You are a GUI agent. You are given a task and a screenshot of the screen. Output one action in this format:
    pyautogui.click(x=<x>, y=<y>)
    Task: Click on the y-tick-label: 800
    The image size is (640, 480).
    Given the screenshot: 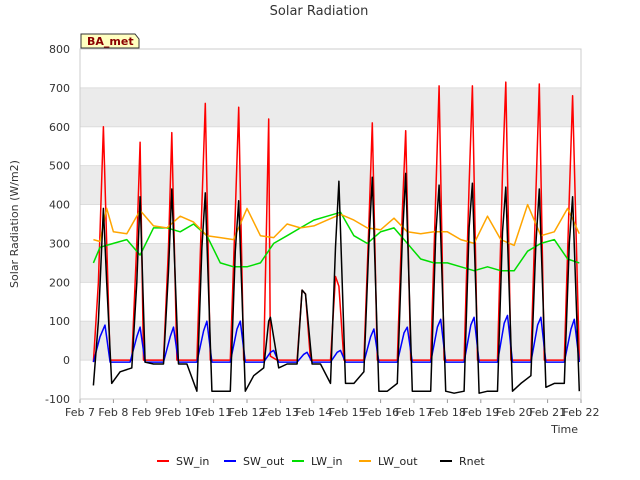 What is the action you would take?
    pyautogui.click(x=59, y=49)
    